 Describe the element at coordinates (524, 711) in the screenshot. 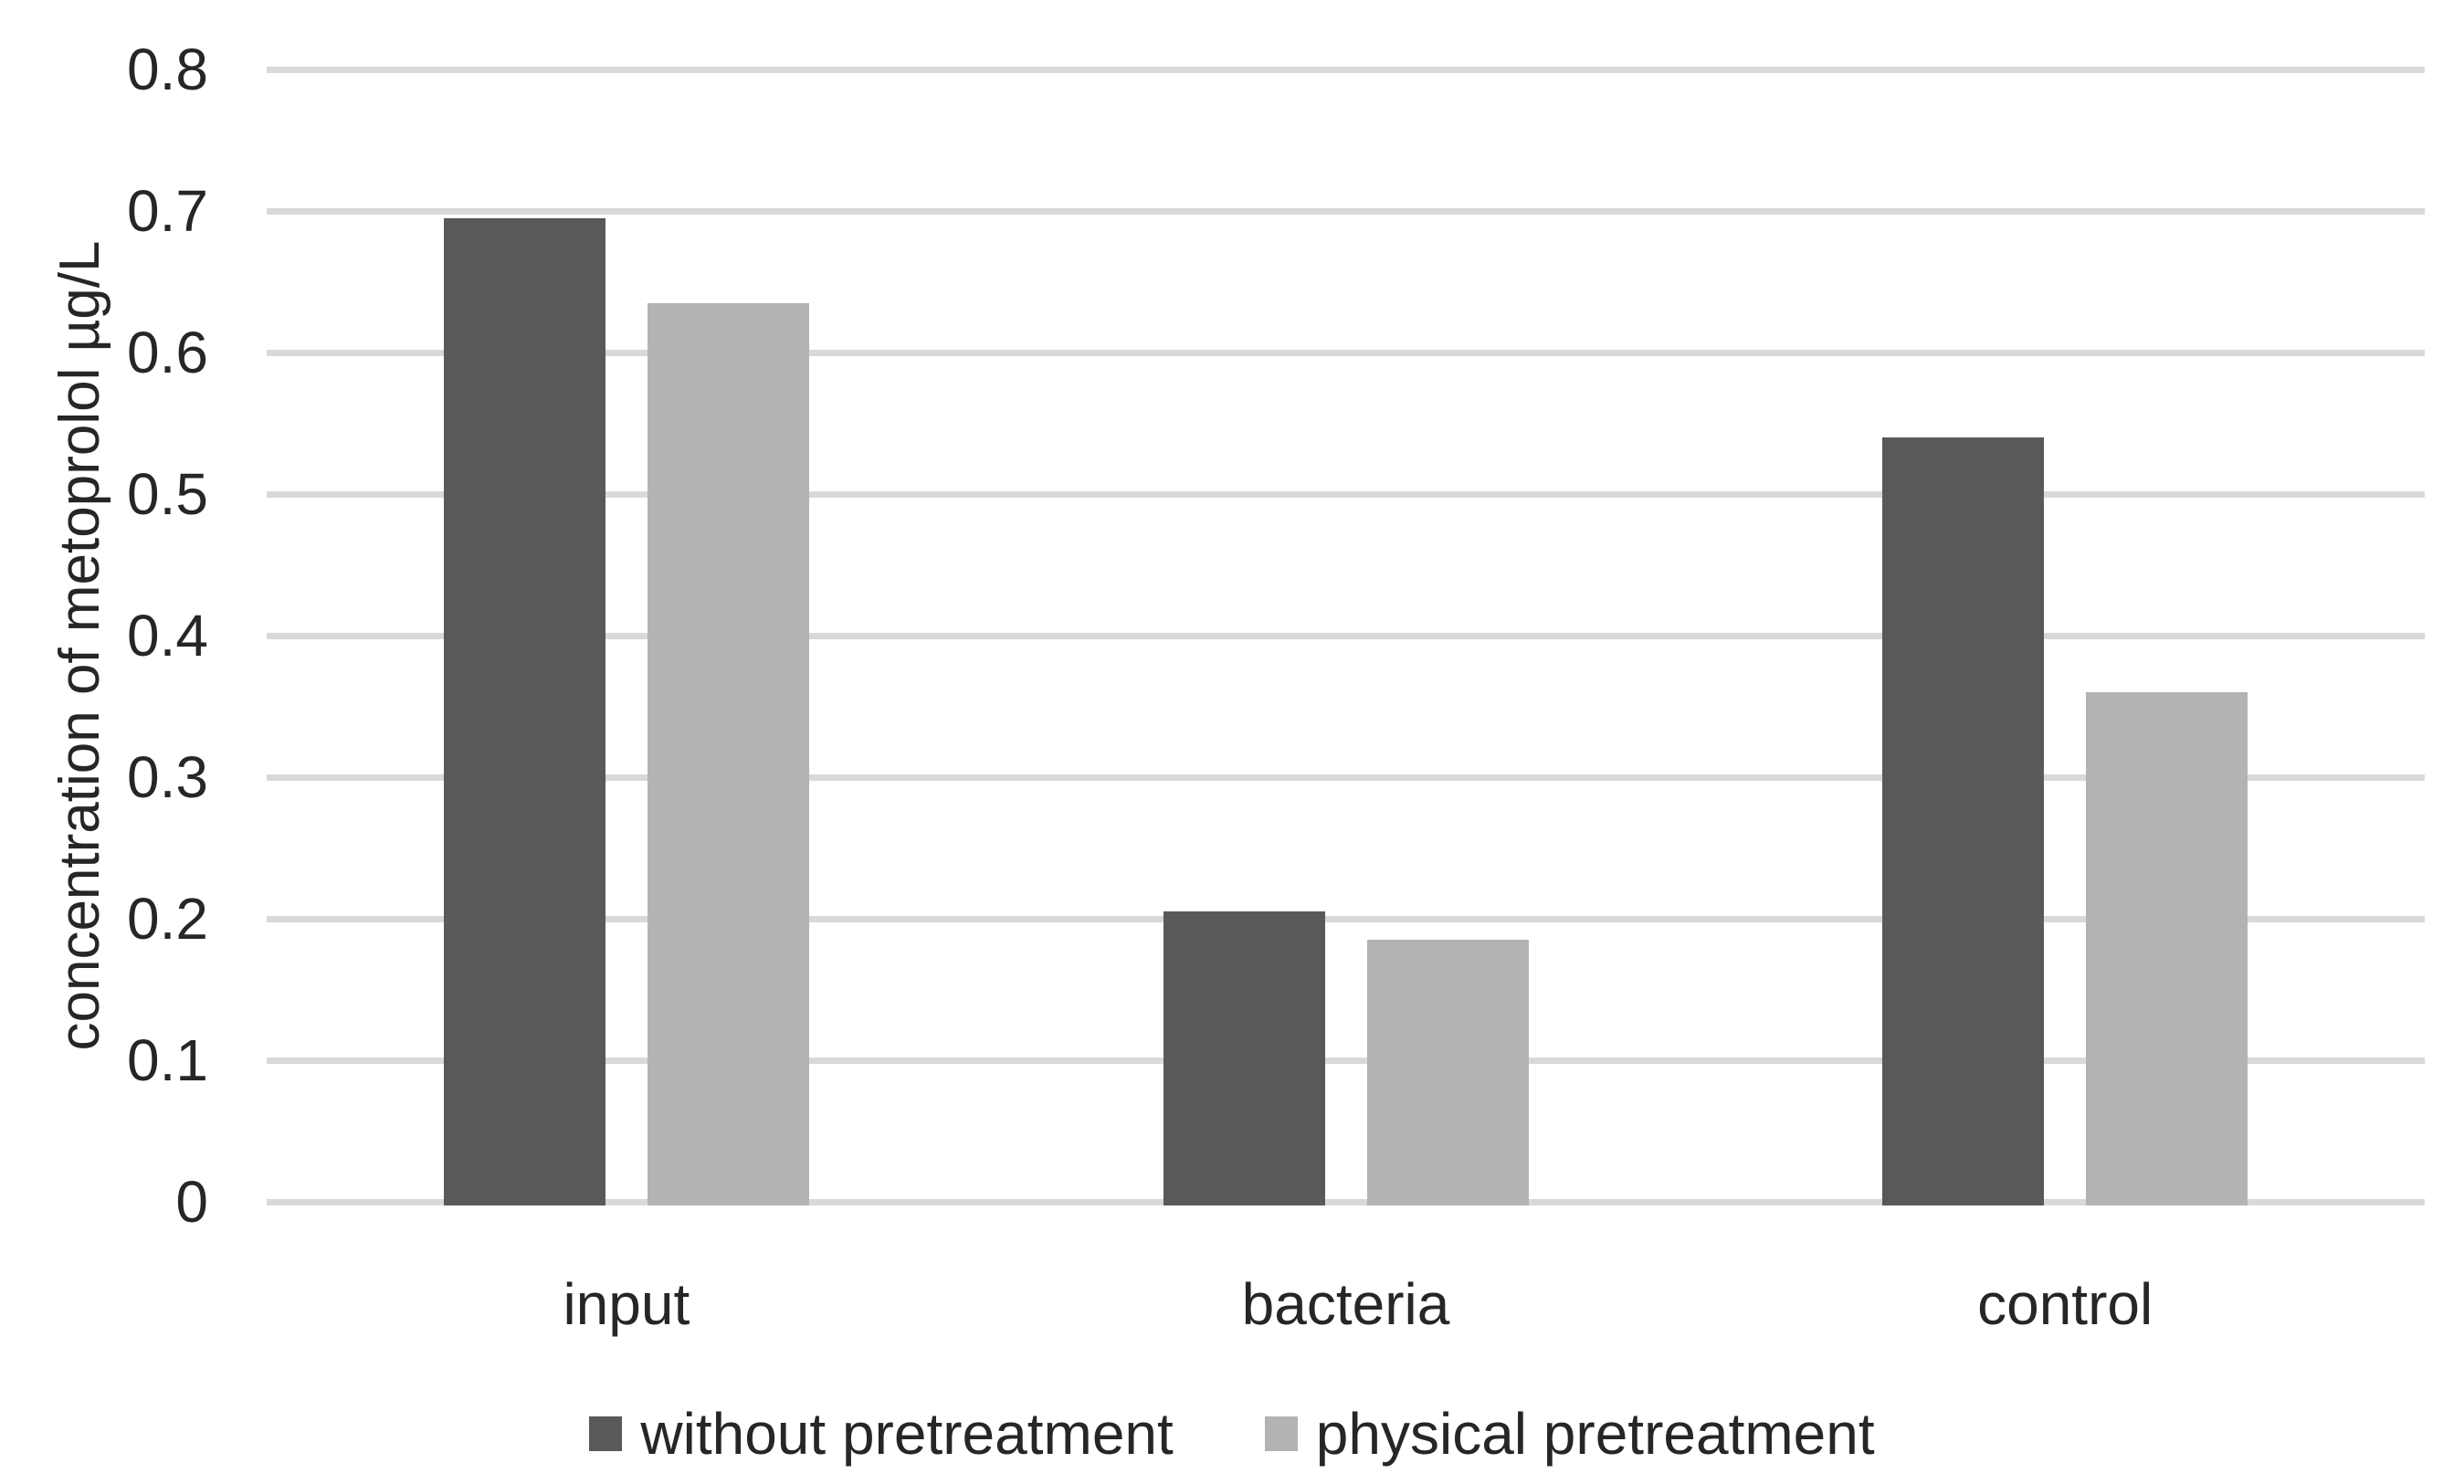

I see `bar-input-without-pretreatment` at that location.